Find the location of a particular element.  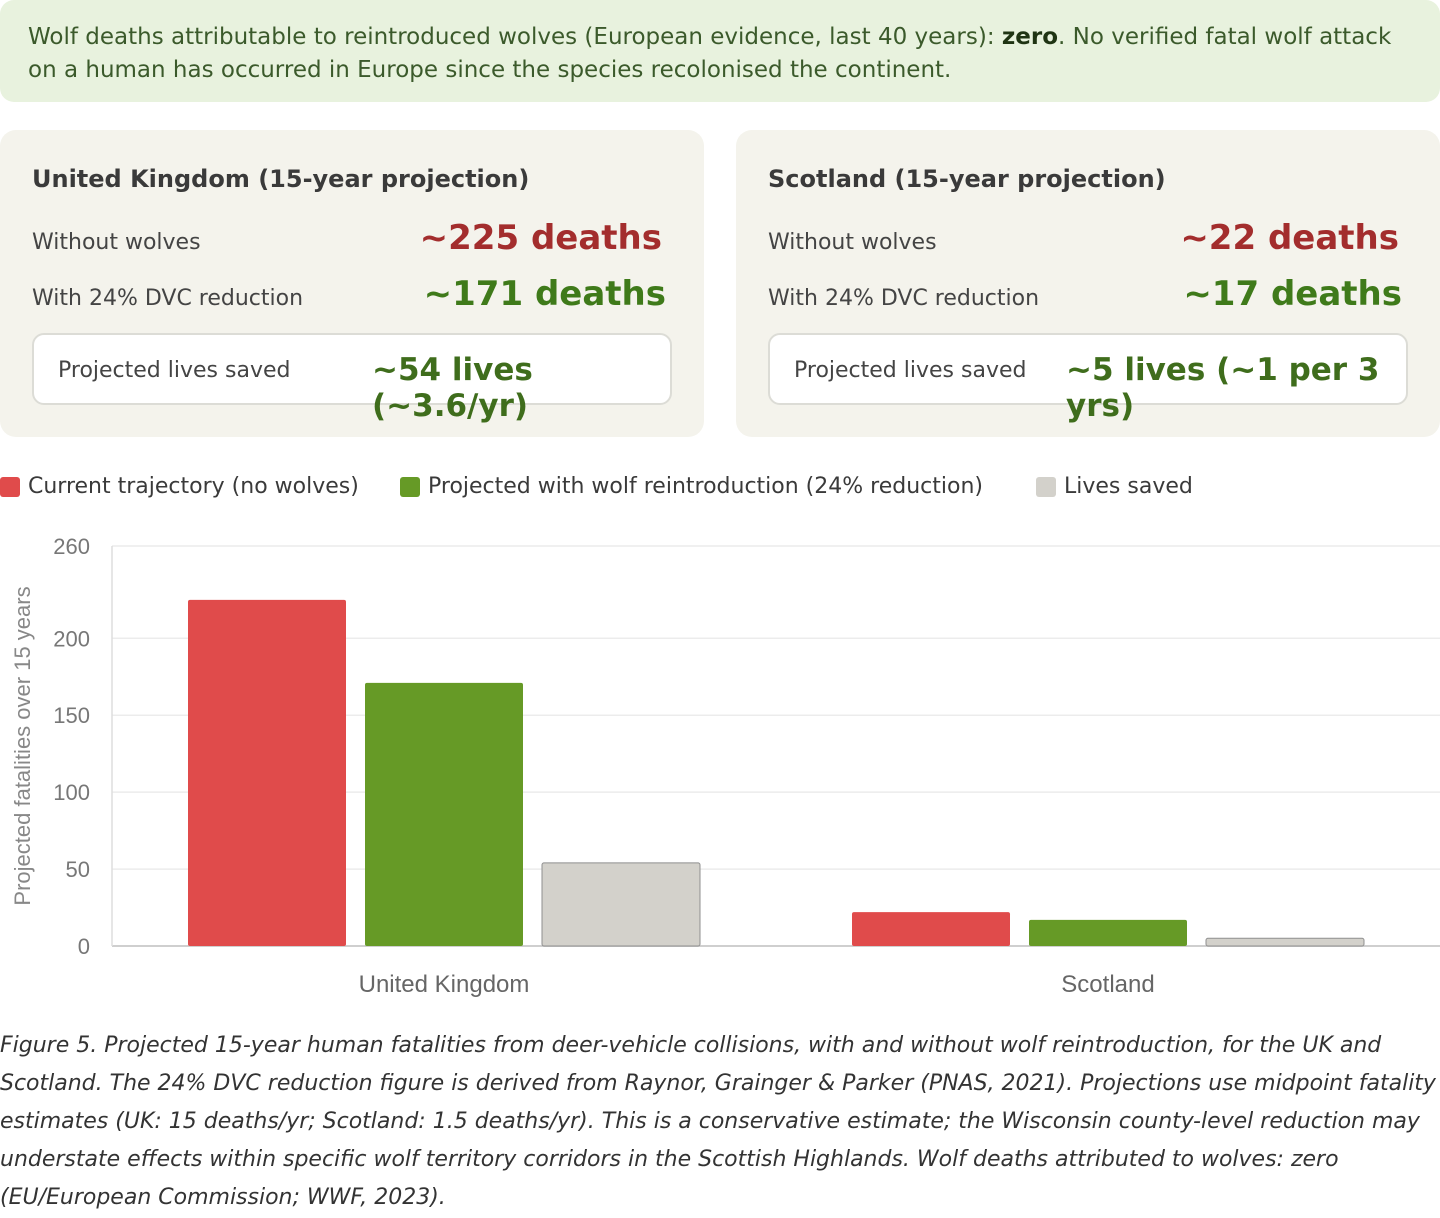

uk-with-value: ~171 deaths is located at coordinates (544, 294).